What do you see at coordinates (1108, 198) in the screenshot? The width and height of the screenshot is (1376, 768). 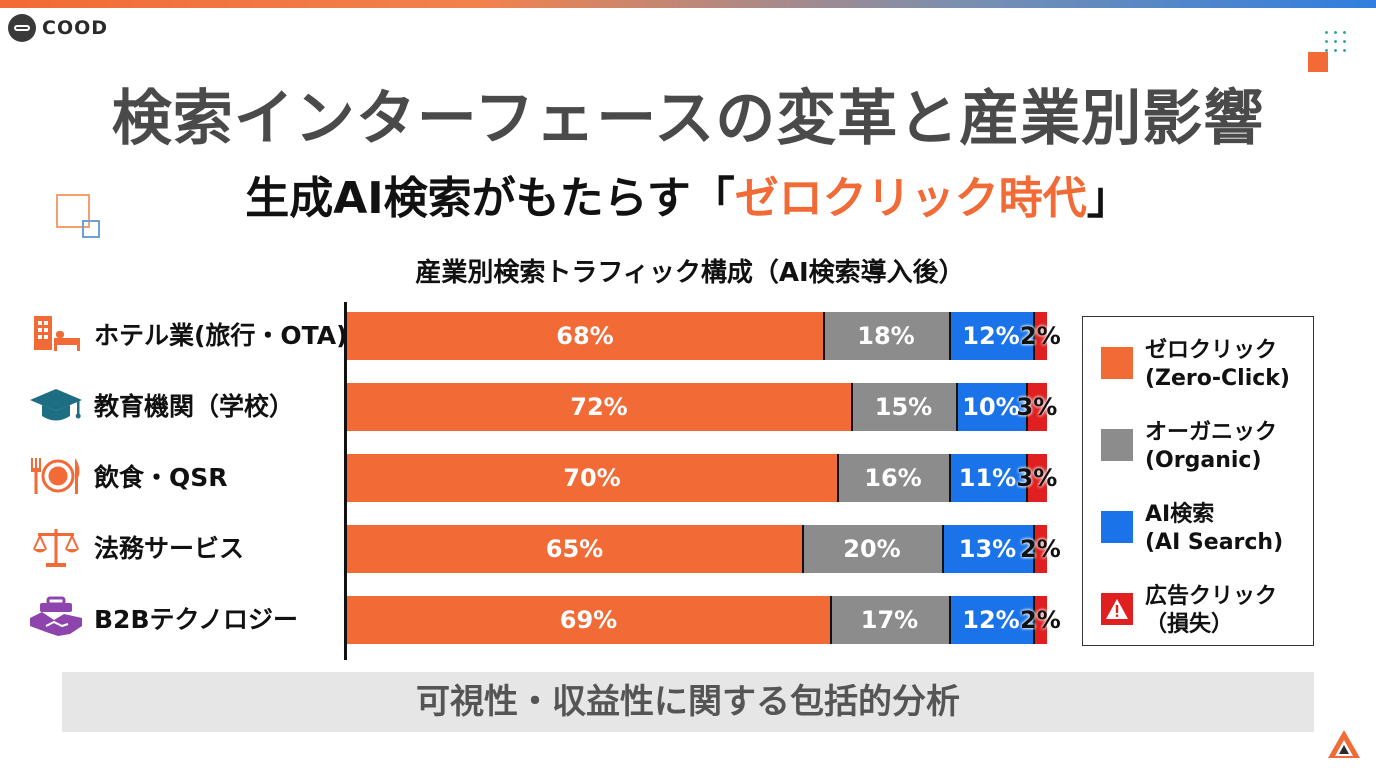 I see `subtitle-suffix: 」` at bounding box center [1108, 198].